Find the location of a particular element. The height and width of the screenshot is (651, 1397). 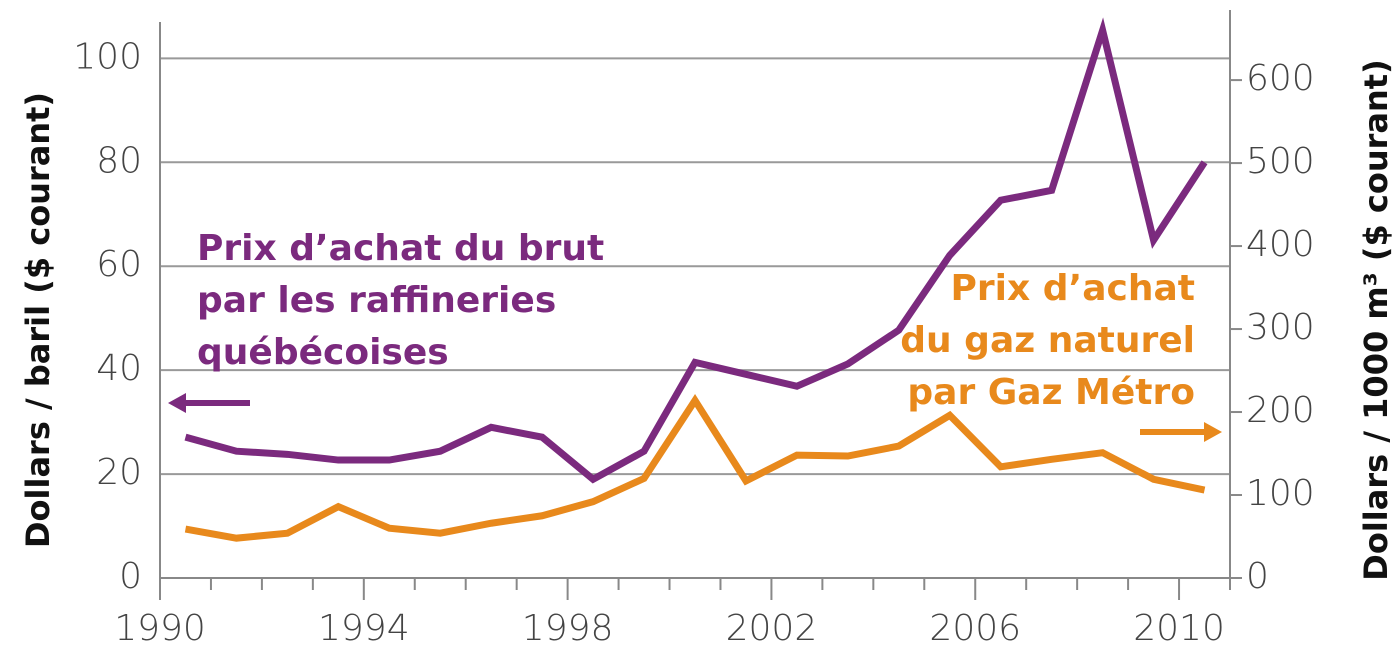

y2-tick-label: 500 is located at coordinates (1280, 161).